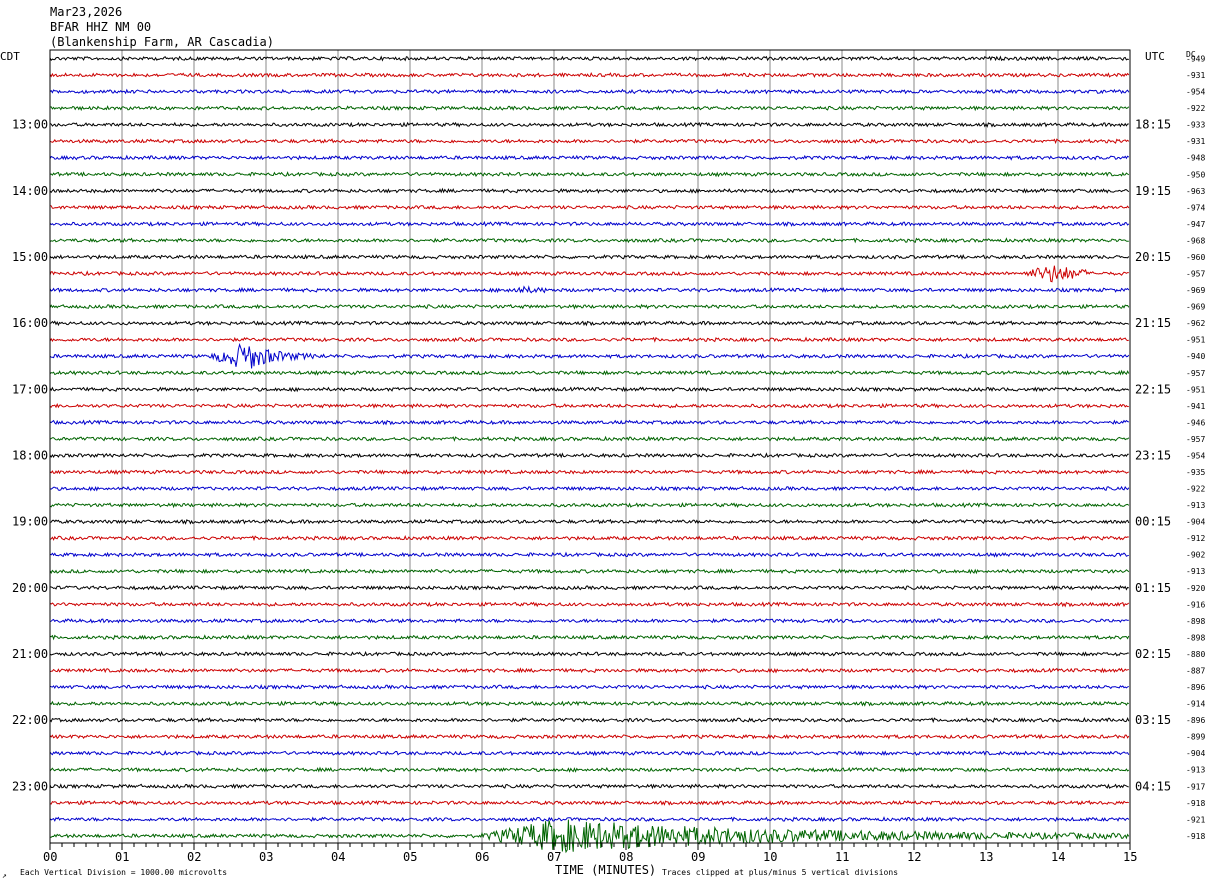 This screenshot has width=1210, height=886. What do you see at coordinates (162, 42) in the screenshot?
I see `header-station: (Blankenship Farm, AR Cascadia)` at bounding box center [162, 42].